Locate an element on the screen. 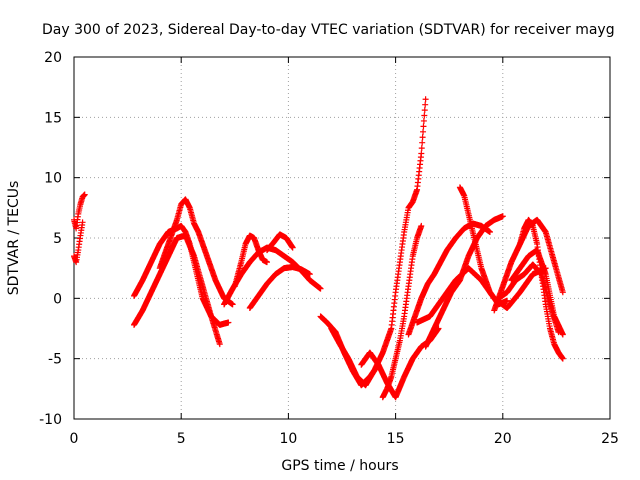 Image resolution: width=640 pixels, height=480 pixels. series-sat-i is located at coordinates (279, 242).